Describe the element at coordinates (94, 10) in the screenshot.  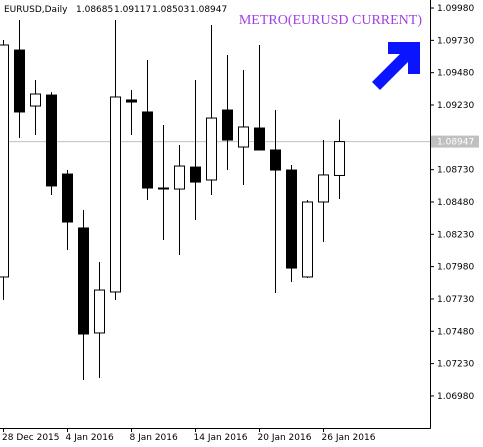
I see `header-open: 1.08685` at that location.